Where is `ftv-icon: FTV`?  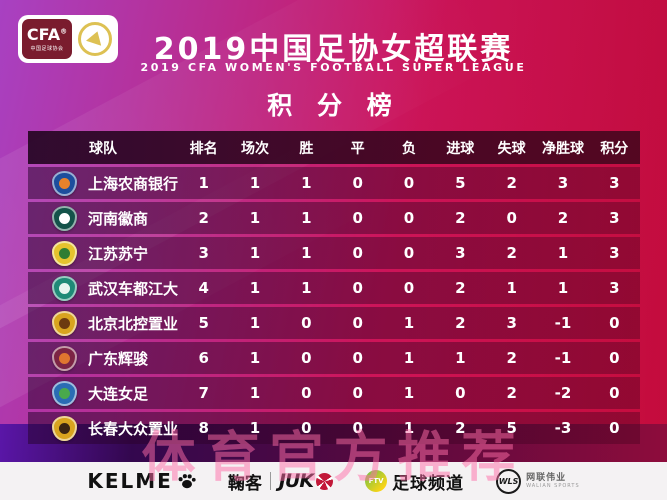 ftv-icon: FTV is located at coordinates (376, 481).